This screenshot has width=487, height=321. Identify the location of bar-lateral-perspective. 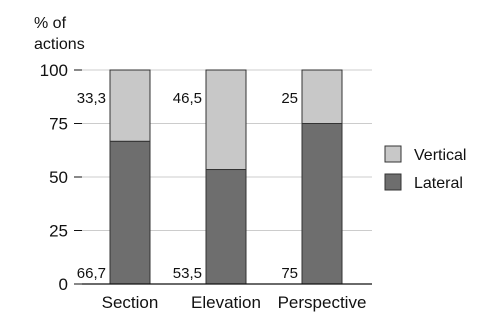
(322, 204).